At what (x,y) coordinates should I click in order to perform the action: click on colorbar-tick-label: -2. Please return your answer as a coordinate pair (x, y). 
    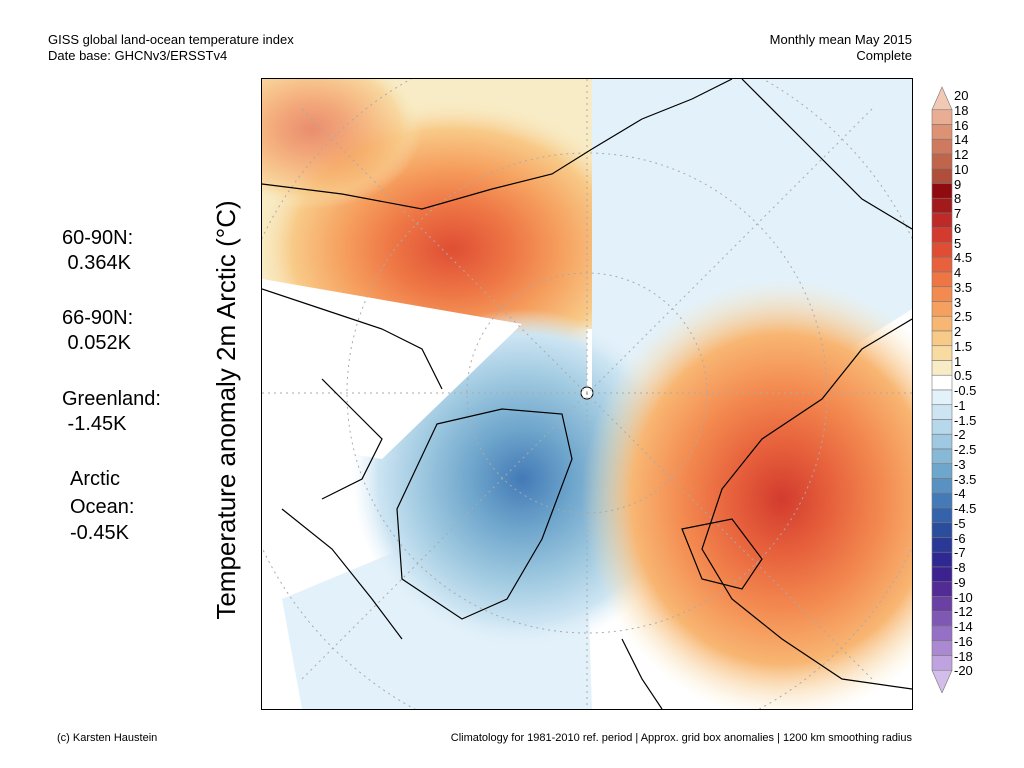
    Looking at the image, I should click on (960, 435).